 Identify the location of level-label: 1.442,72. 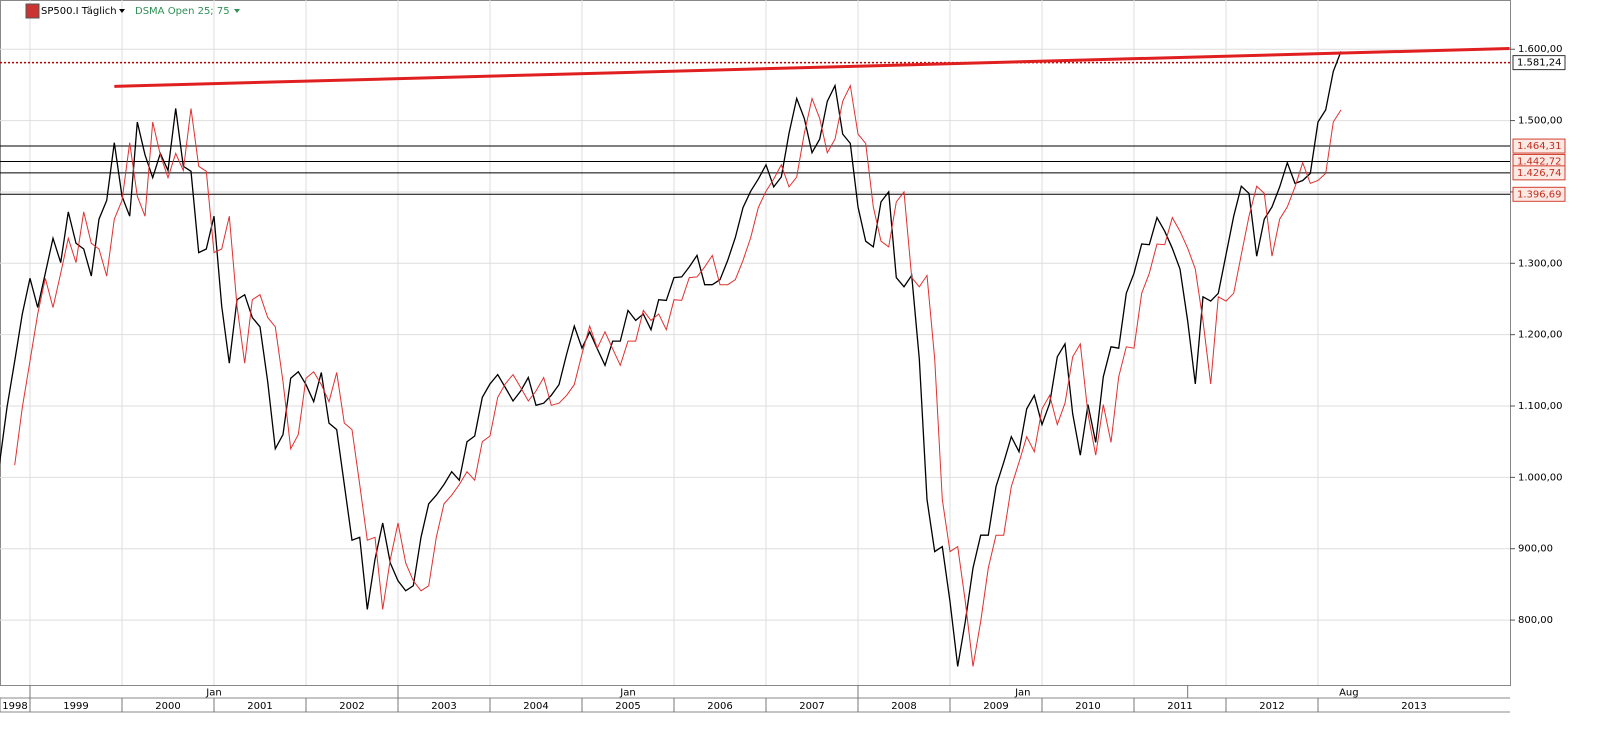
(1539, 161).